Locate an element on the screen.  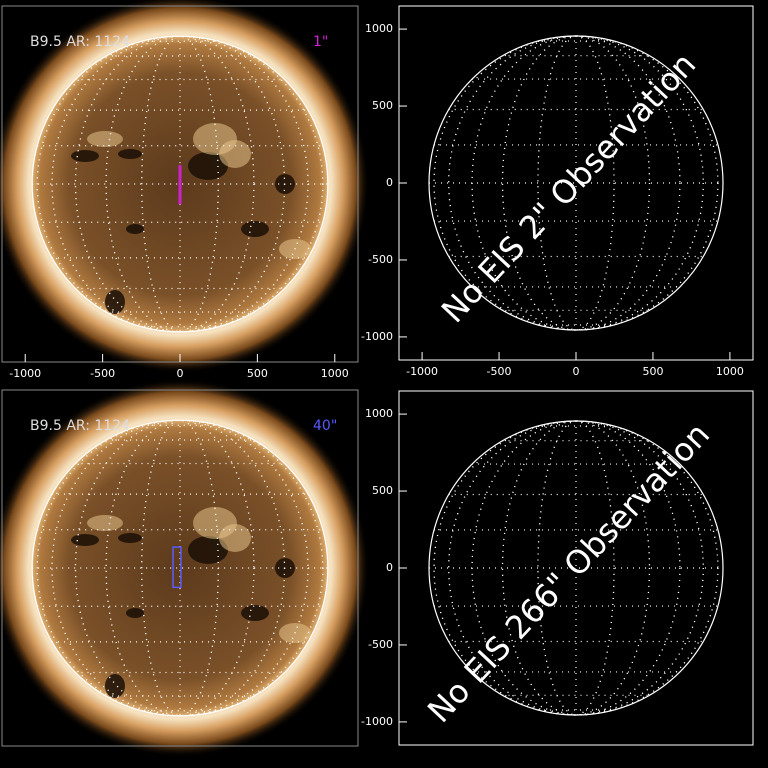
slit-label: 40" is located at coordinates (325, 426).